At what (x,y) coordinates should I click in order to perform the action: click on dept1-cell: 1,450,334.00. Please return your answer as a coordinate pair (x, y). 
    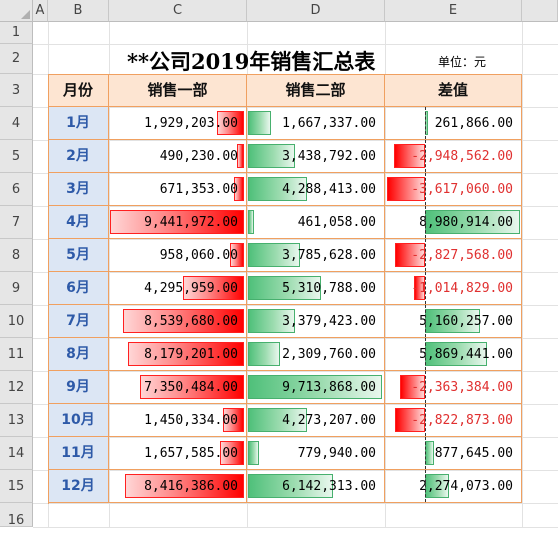
    Looking at the image, I should click on (178, 420).